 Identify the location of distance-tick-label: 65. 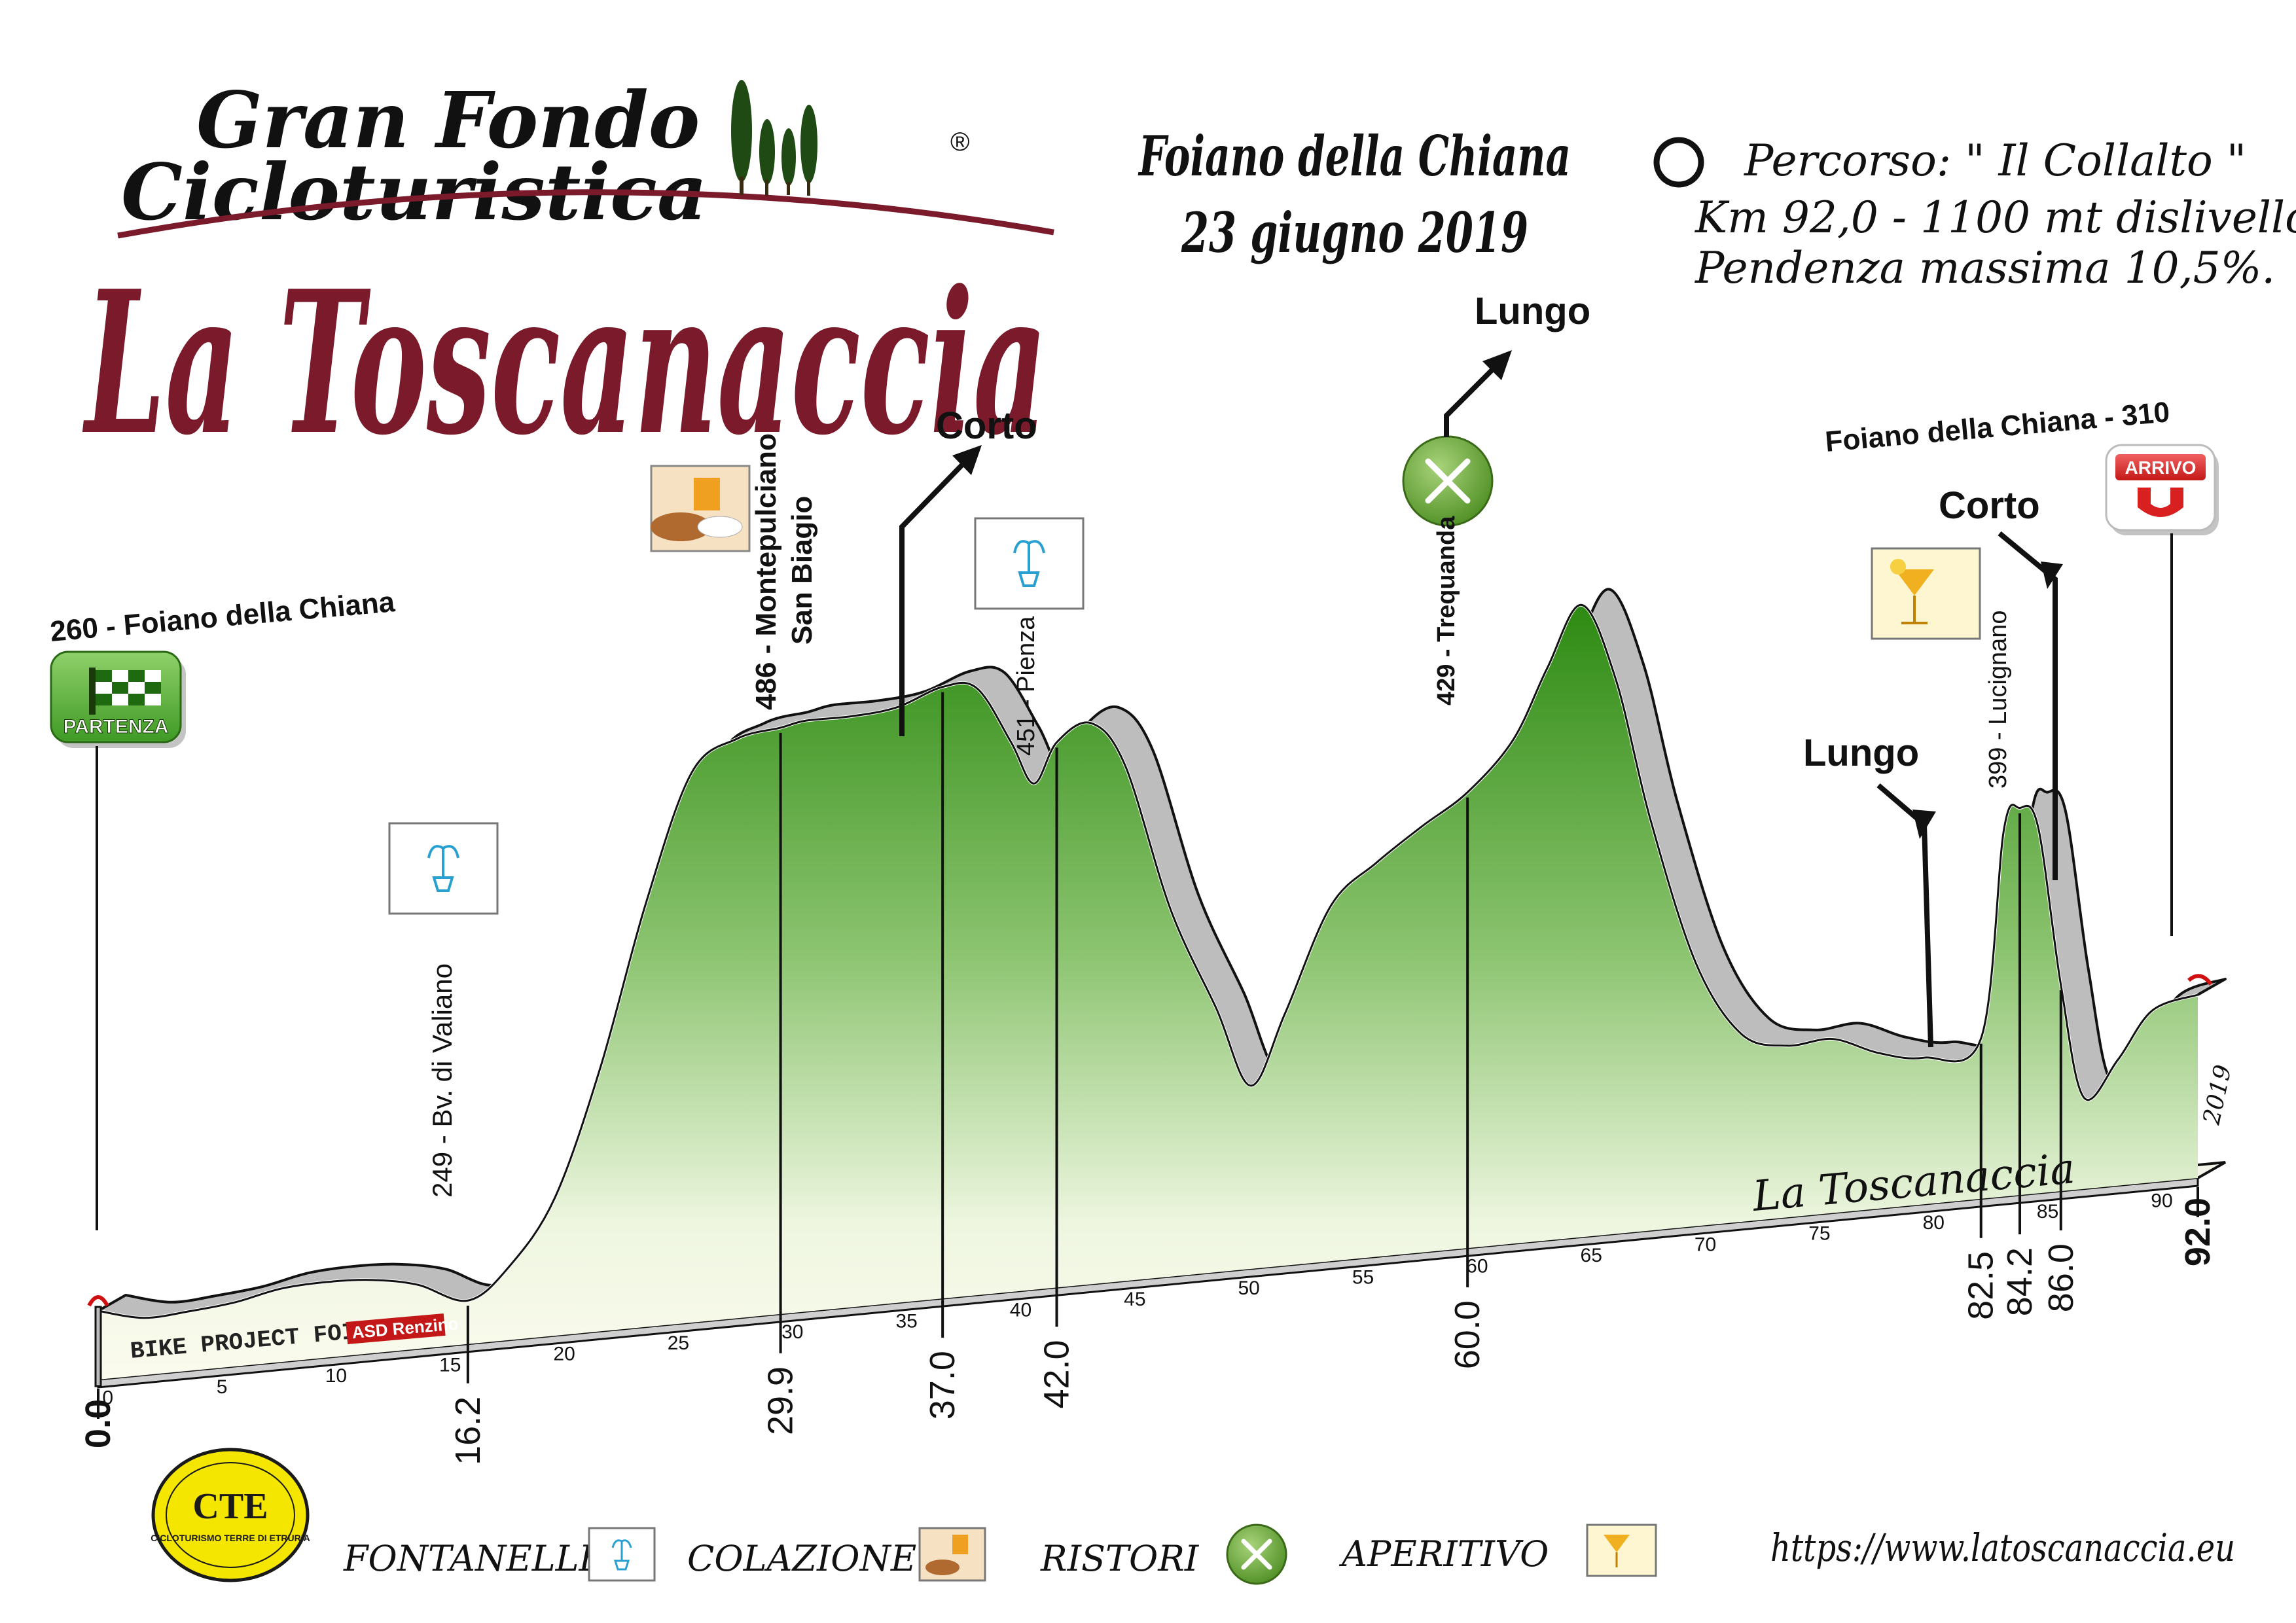
(1591, 1255).